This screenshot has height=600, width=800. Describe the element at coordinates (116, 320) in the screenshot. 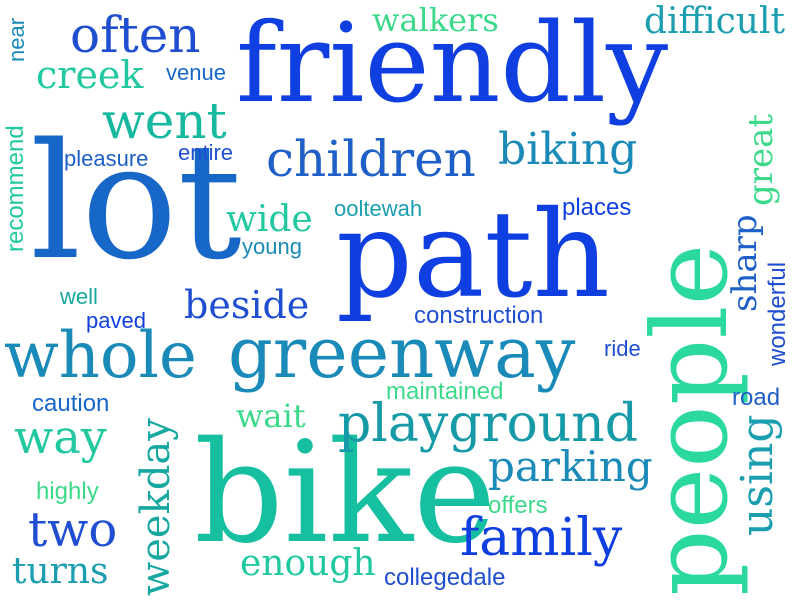

I see `word-paved: paved` at that location.